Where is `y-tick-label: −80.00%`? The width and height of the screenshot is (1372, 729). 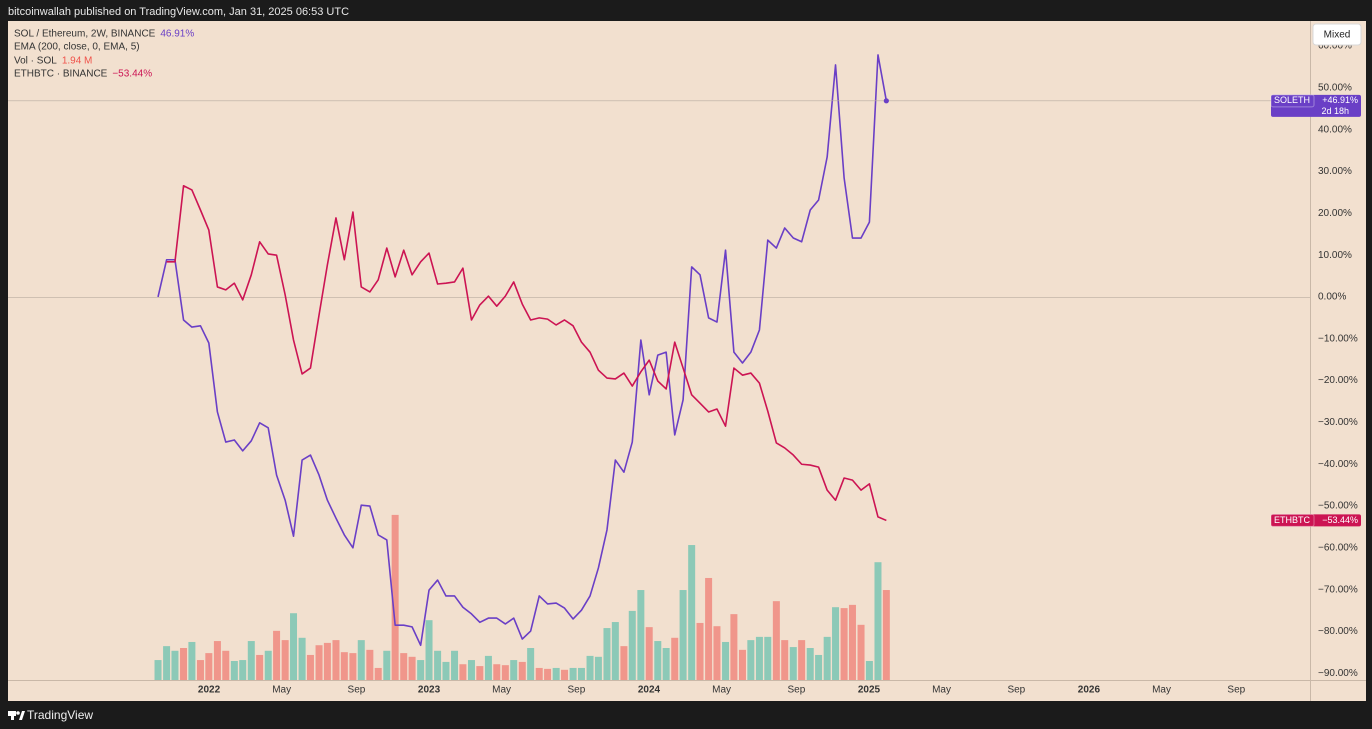 y-tick-label: −80.00% is located at coordinates (1338, 631).